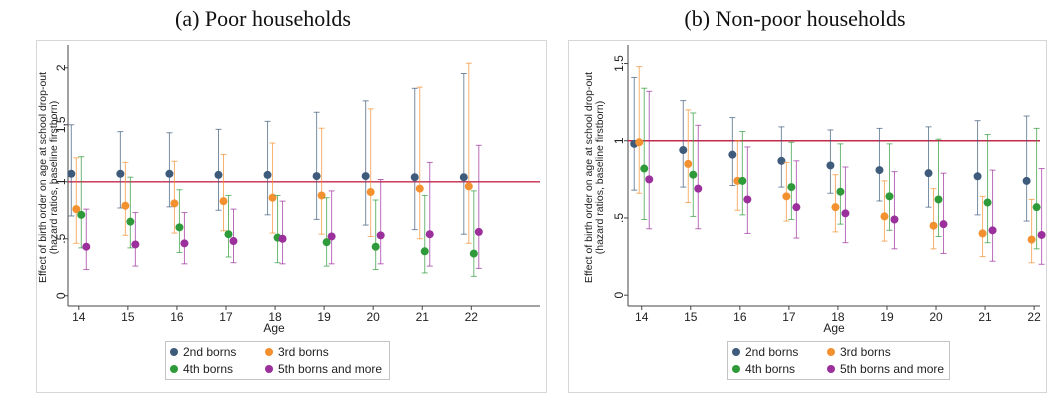  Describe the element at coordinates (600, 178) in the screenshot. I see `y-axis-title: (hazard ratios, baseline firstborn)` at that location.